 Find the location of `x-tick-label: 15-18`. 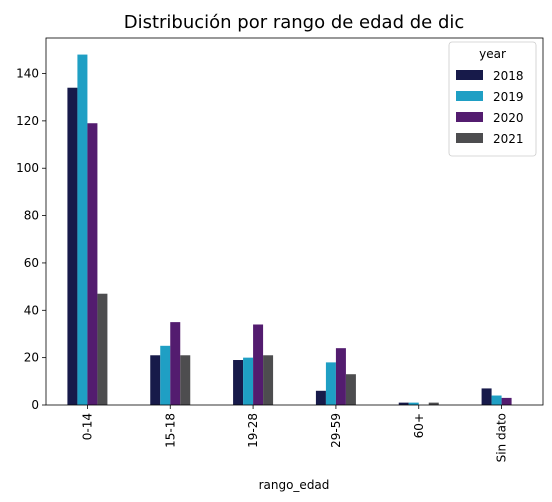

x-tick-label: 15-18 is located at coordinates (170, 430).